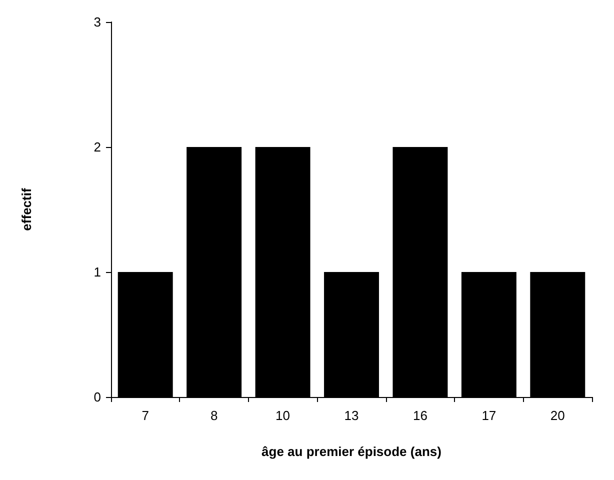 The width and height of the screenshot is (614, 480). Describe the element at coordinates (145, 415) in the screenshot. I see `x-tick-label: 7` at that location.